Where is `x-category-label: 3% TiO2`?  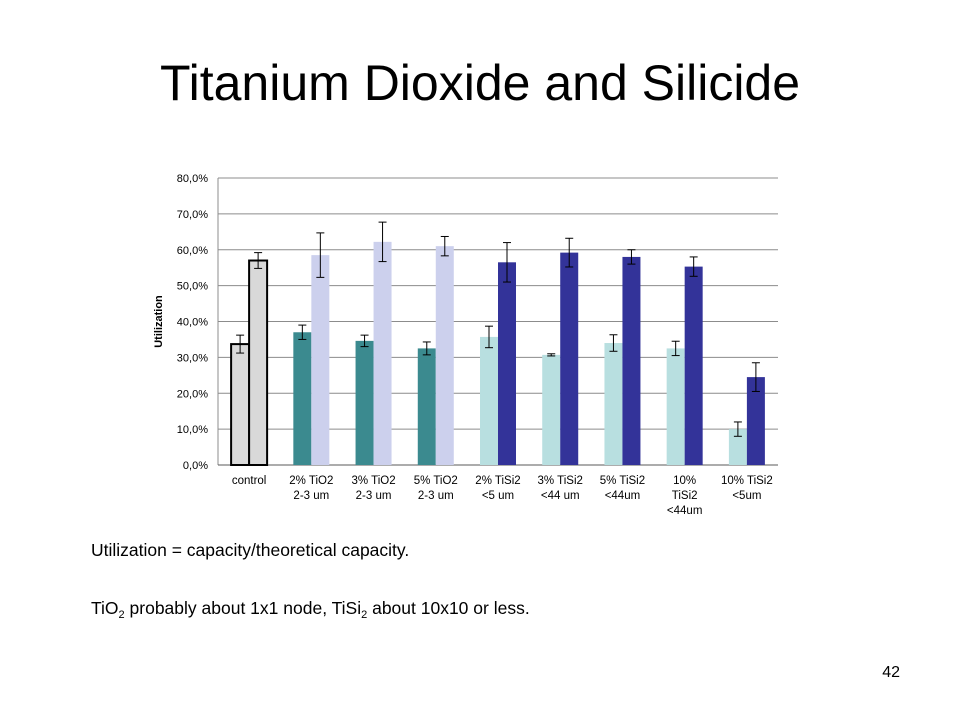 x-category-label: 3% TiO2 is located at coordinates (374, 481).